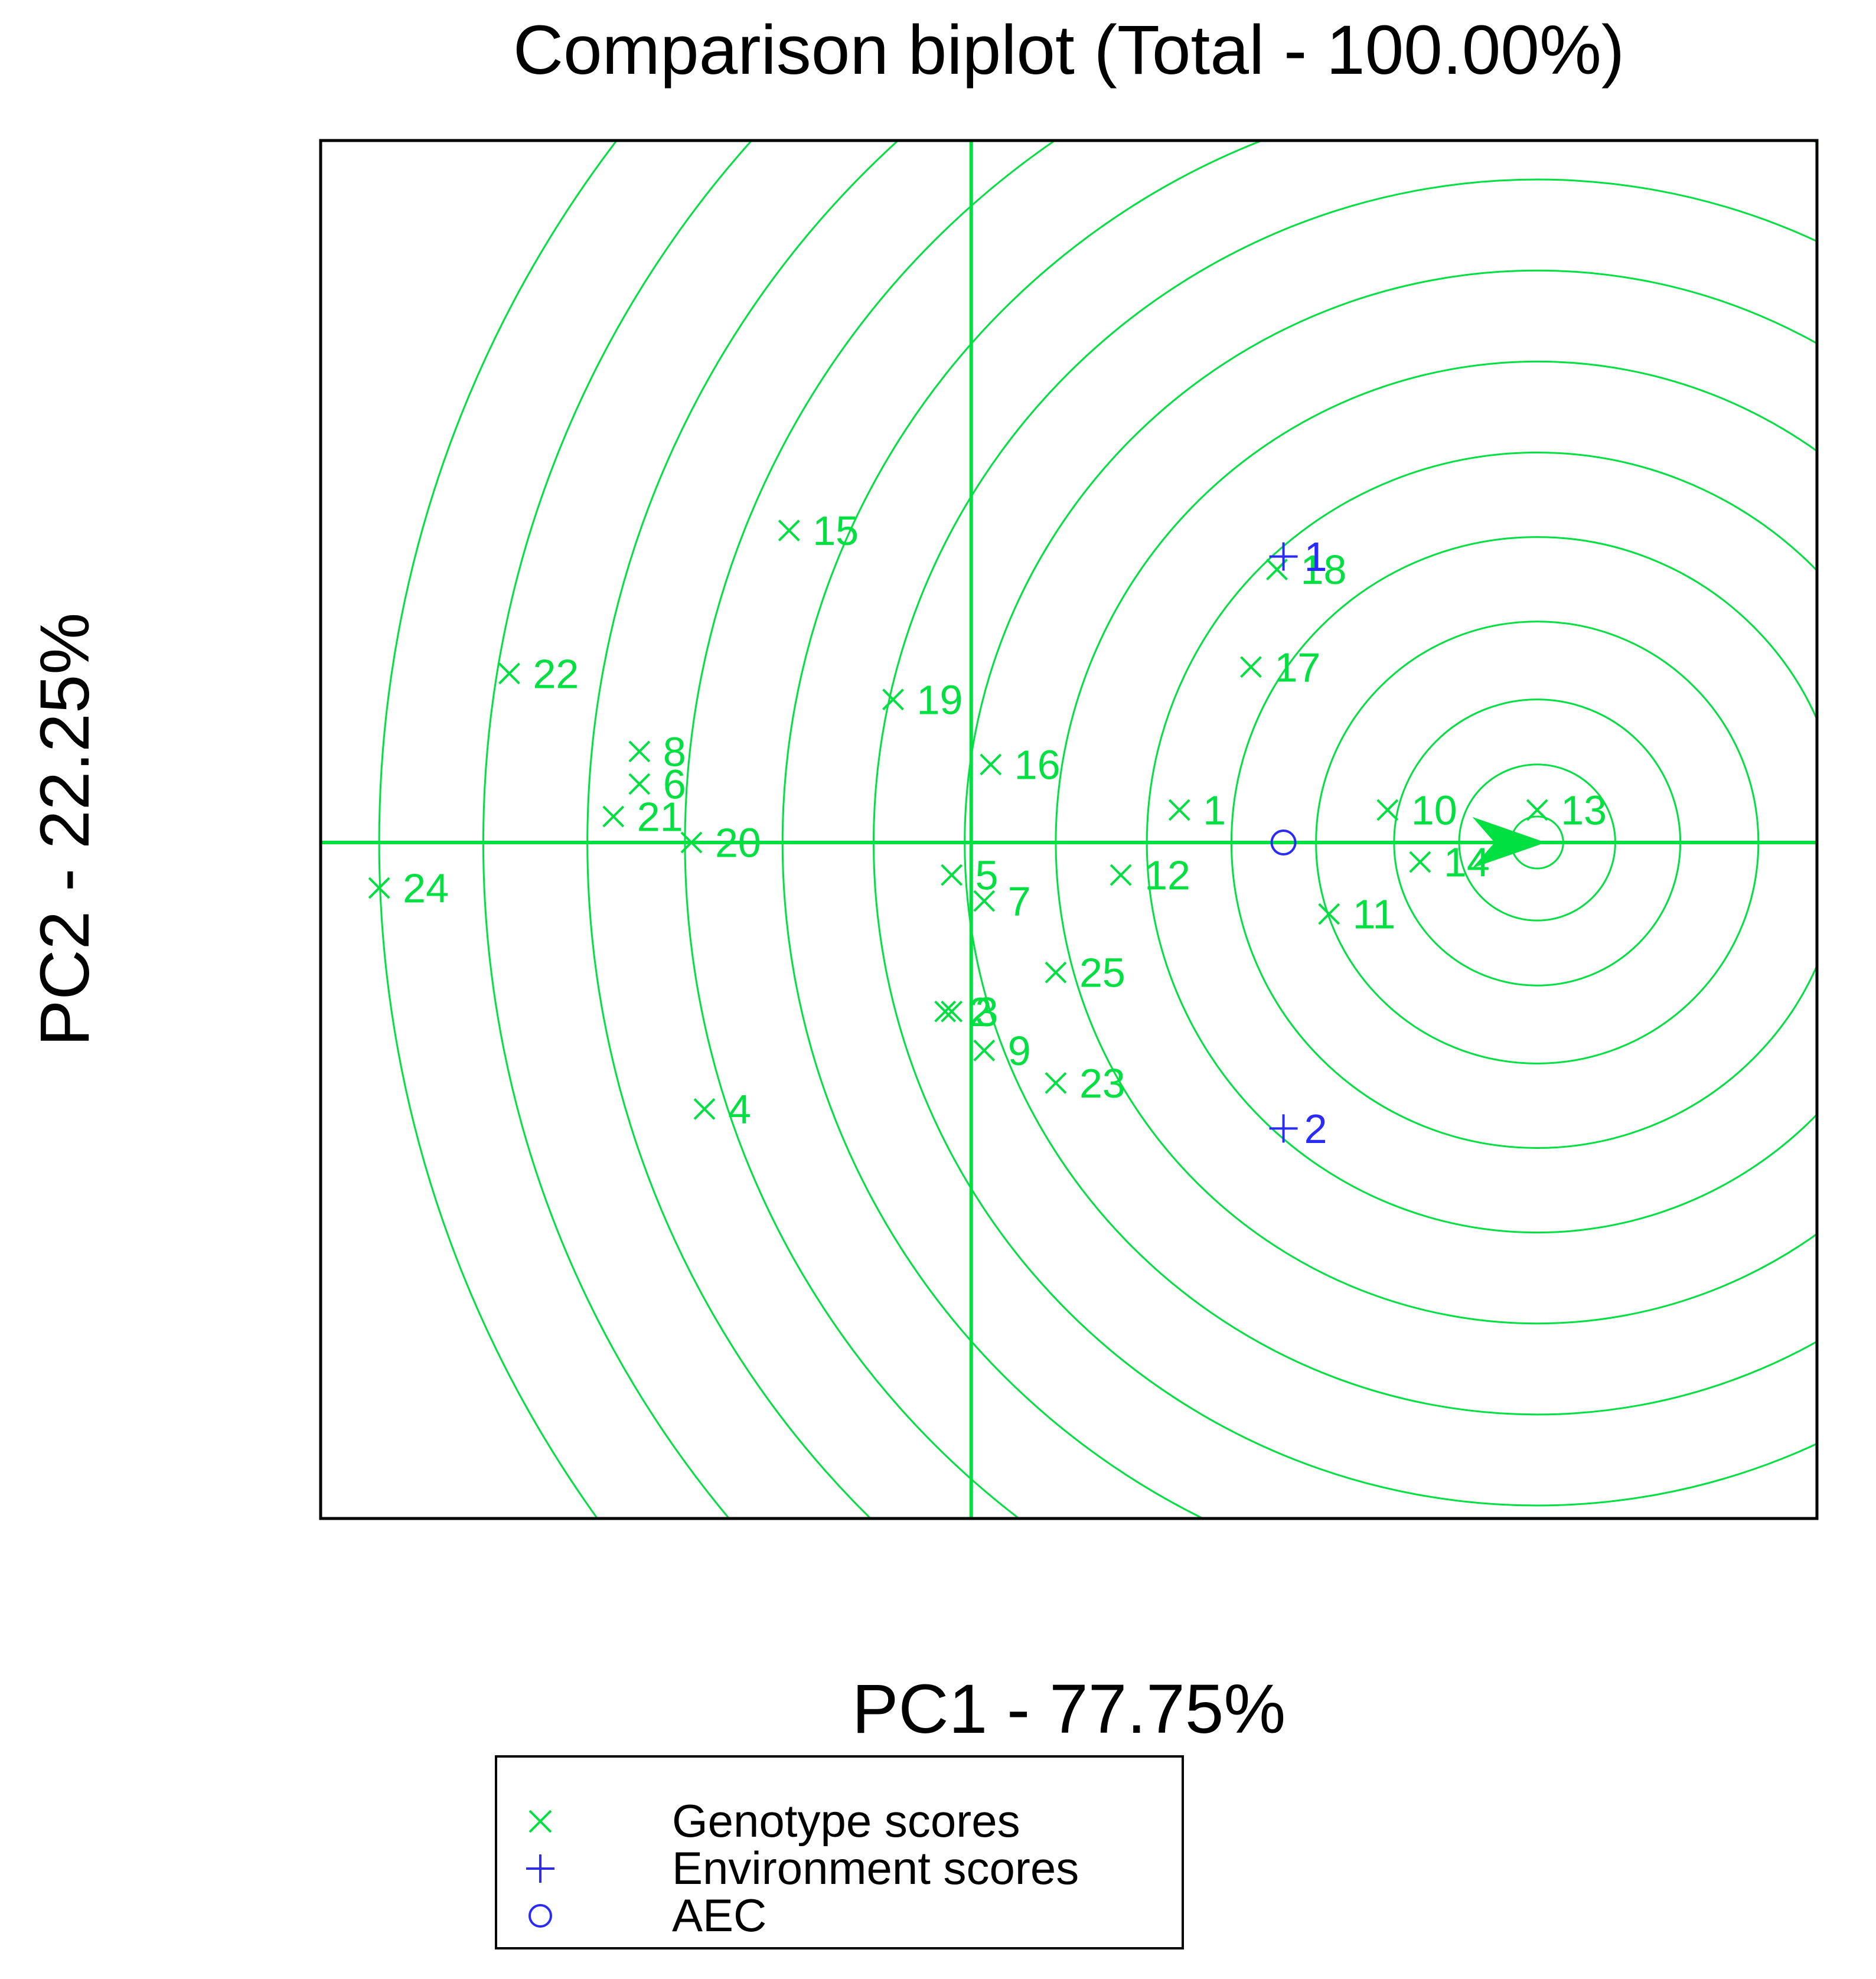  Describe the element at coordinates (836, 531) in the screenshot. I see `genotype-label-15: 15` at that location.